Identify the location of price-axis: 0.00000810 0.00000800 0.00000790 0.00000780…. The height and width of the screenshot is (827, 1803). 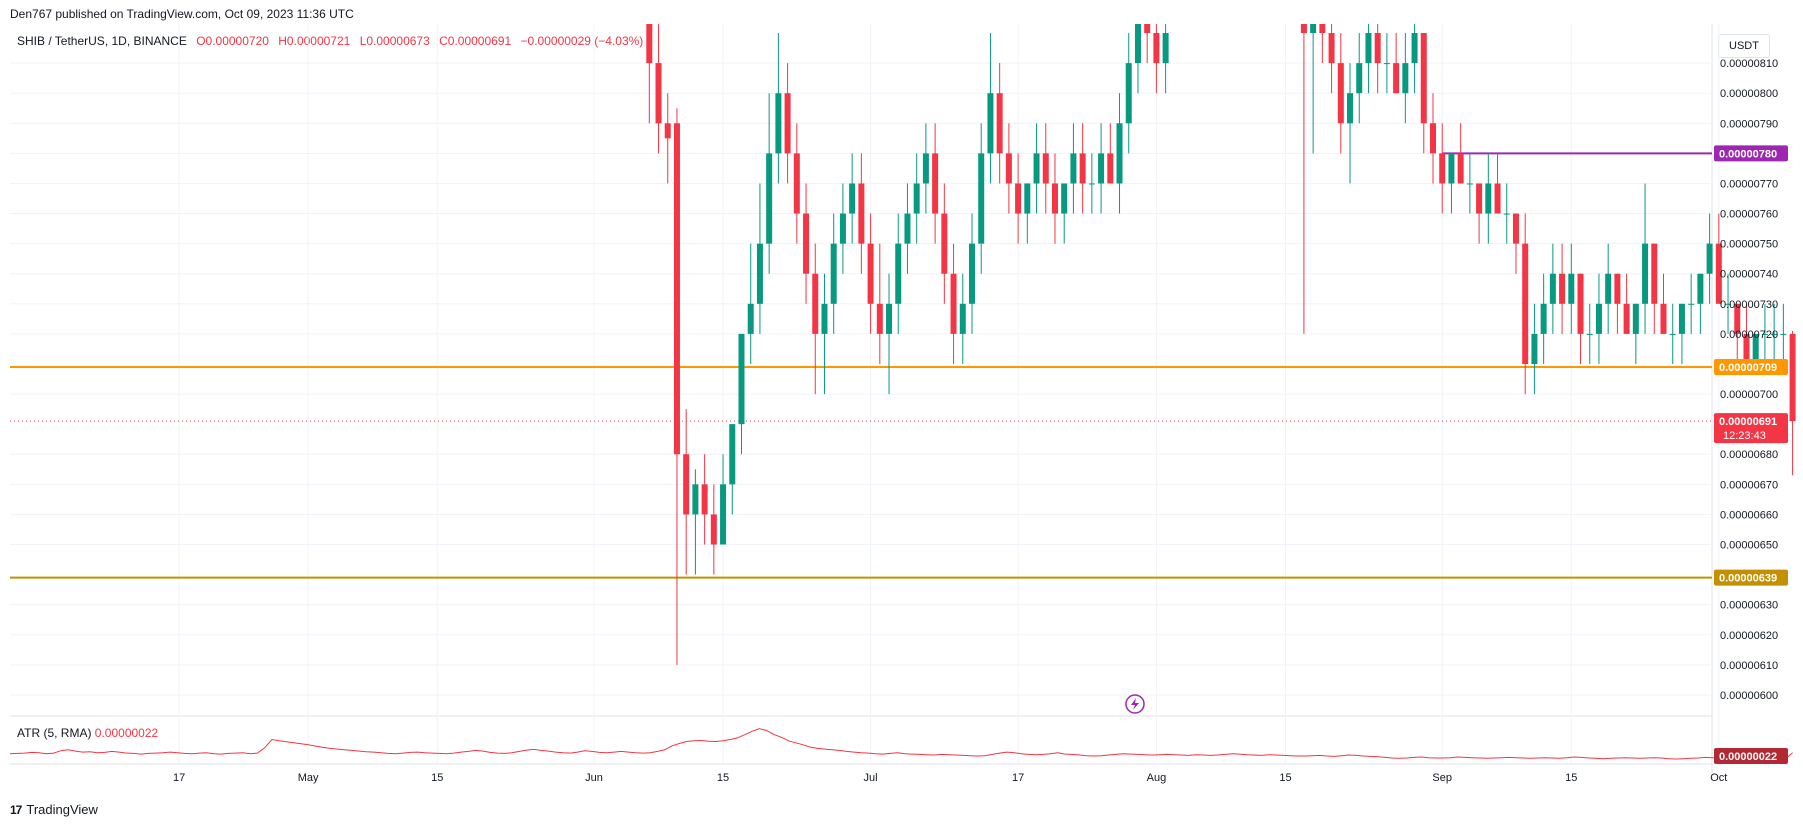
(1751, 411).